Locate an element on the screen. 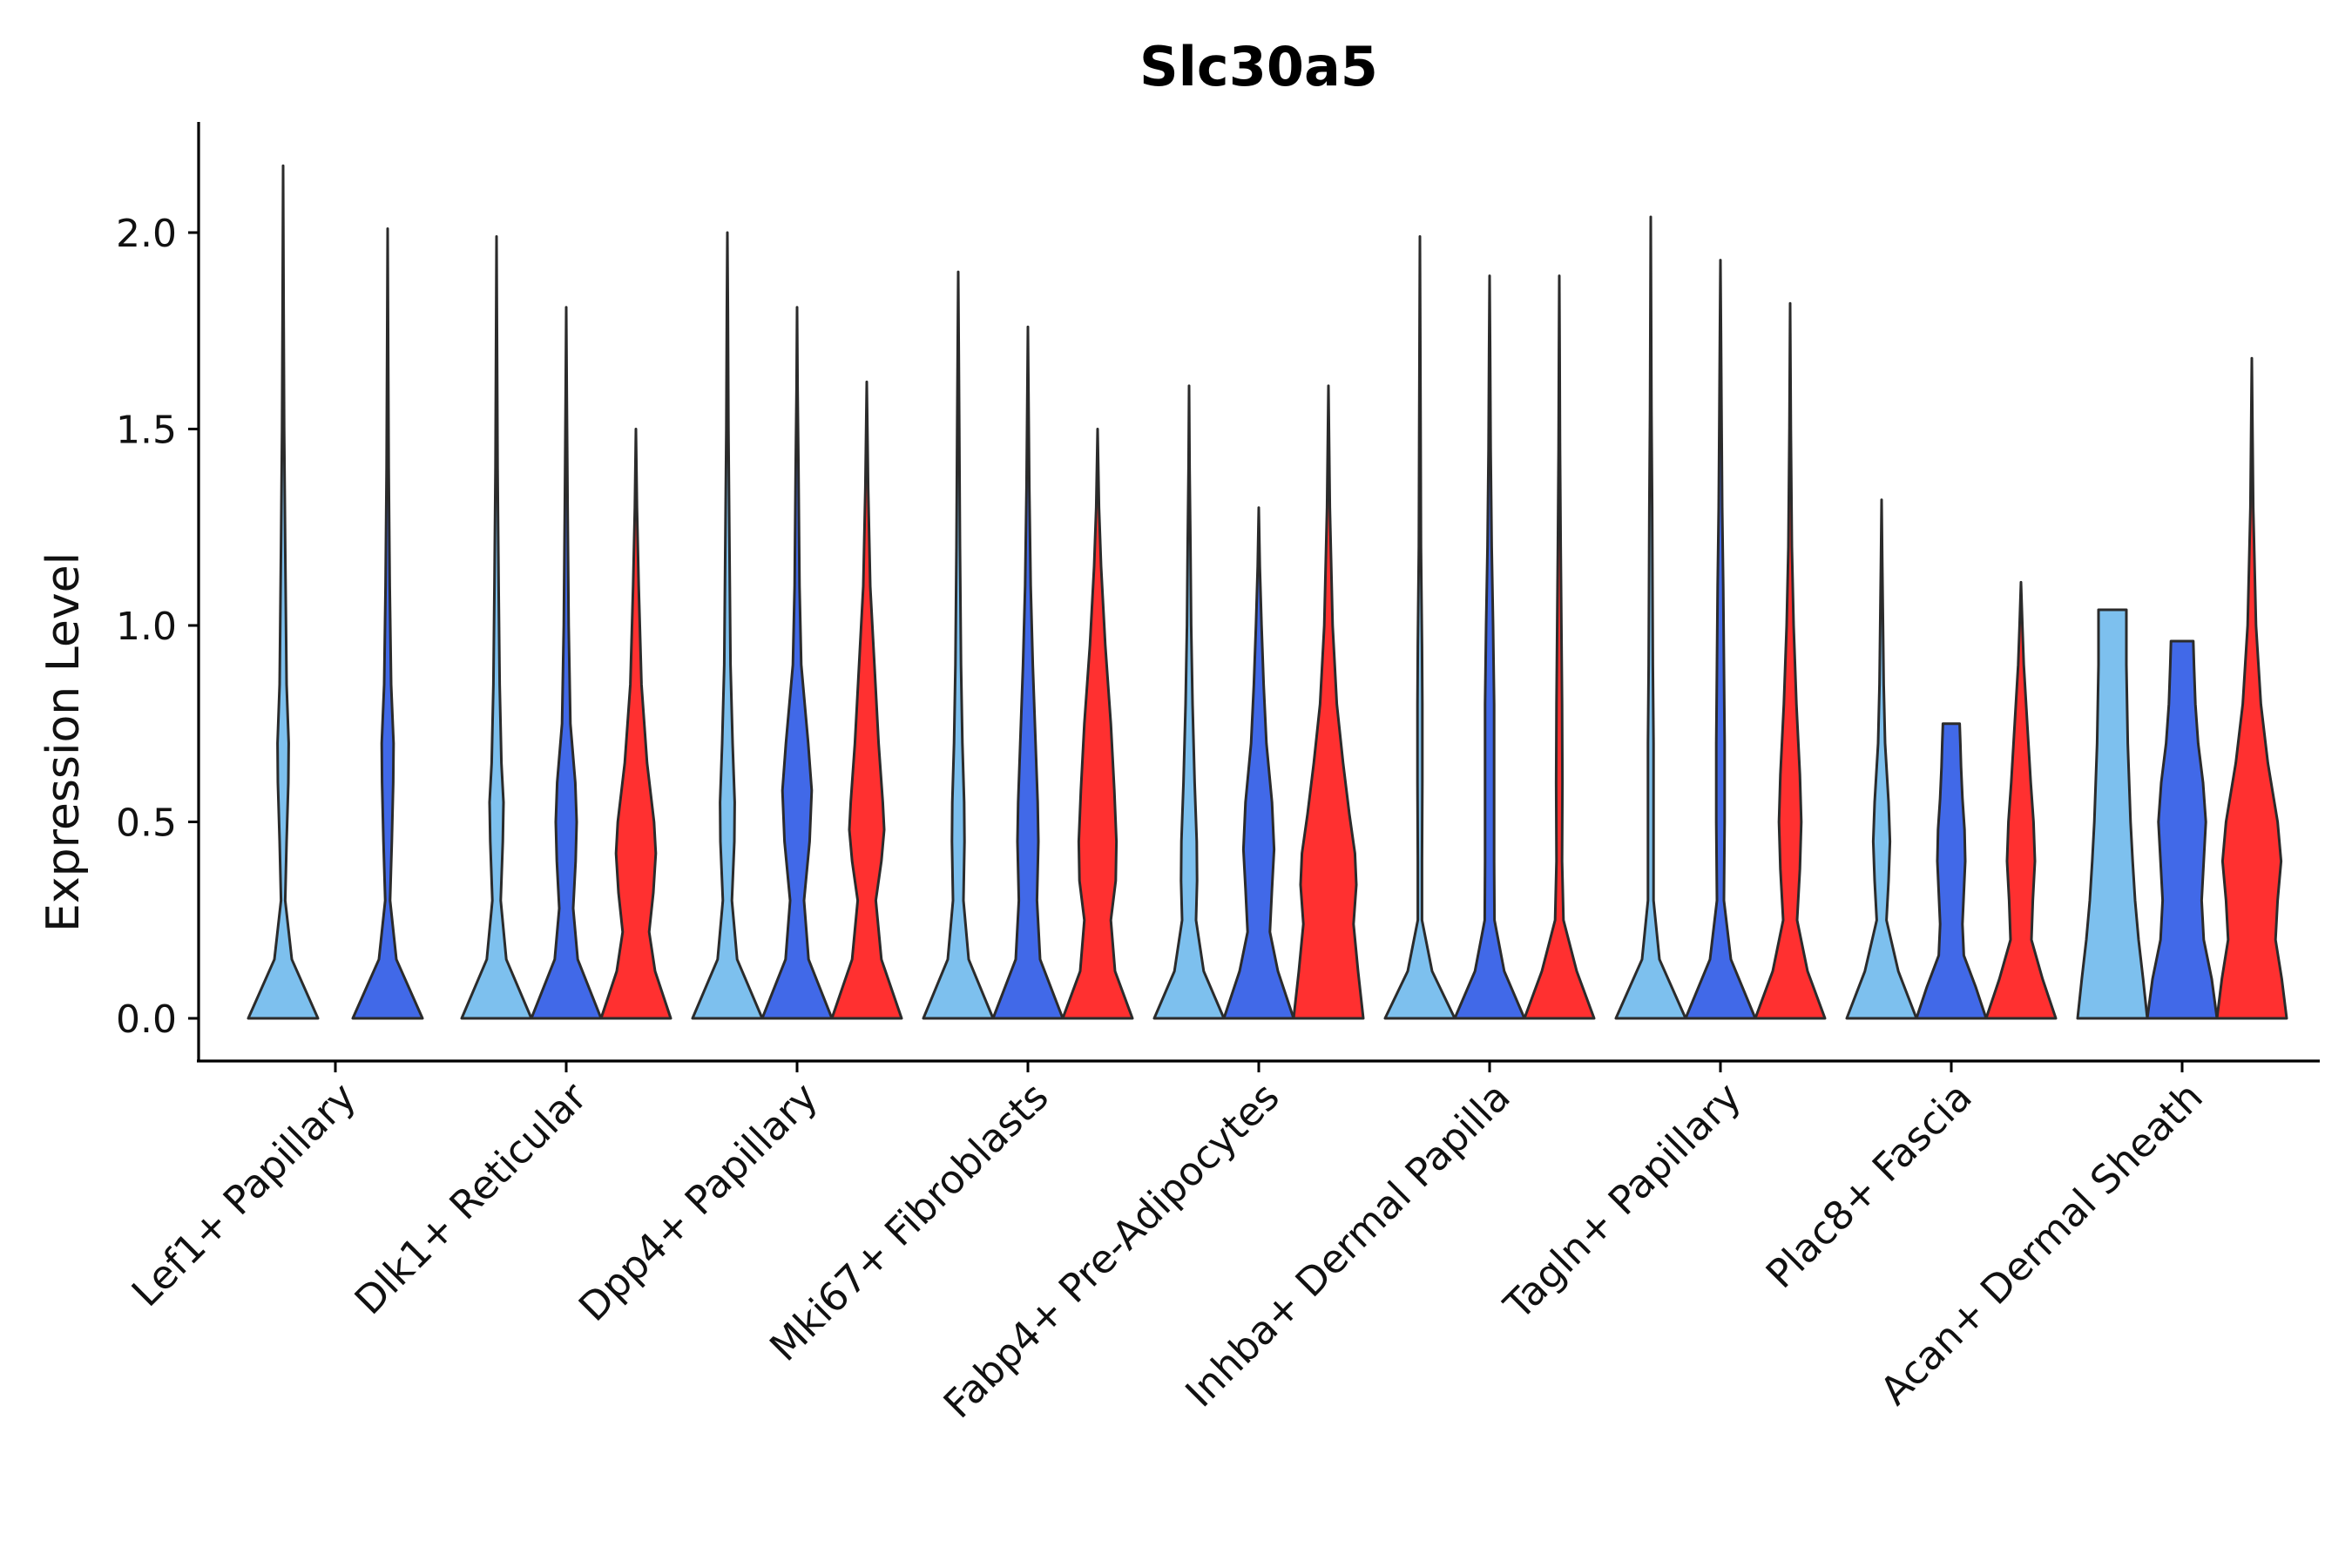  y-tick-label: 2.0 is located at coordinates (146, 234).